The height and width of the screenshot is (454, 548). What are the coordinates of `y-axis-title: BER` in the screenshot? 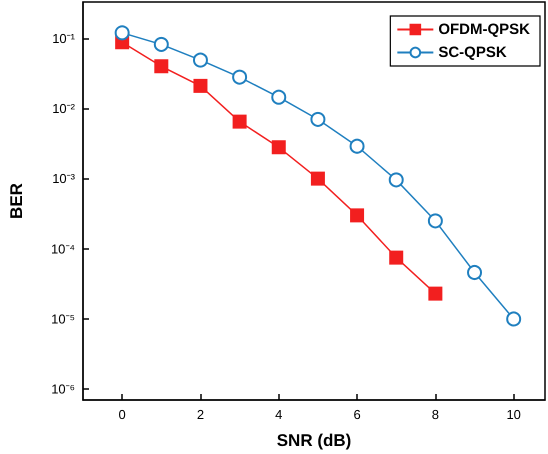 It's located at (16, 201).